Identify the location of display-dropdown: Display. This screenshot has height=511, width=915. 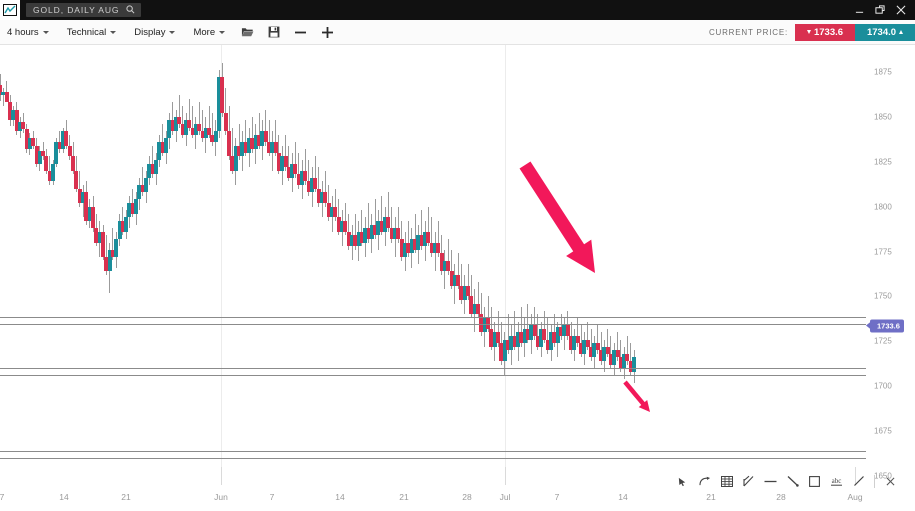
(154, 32).